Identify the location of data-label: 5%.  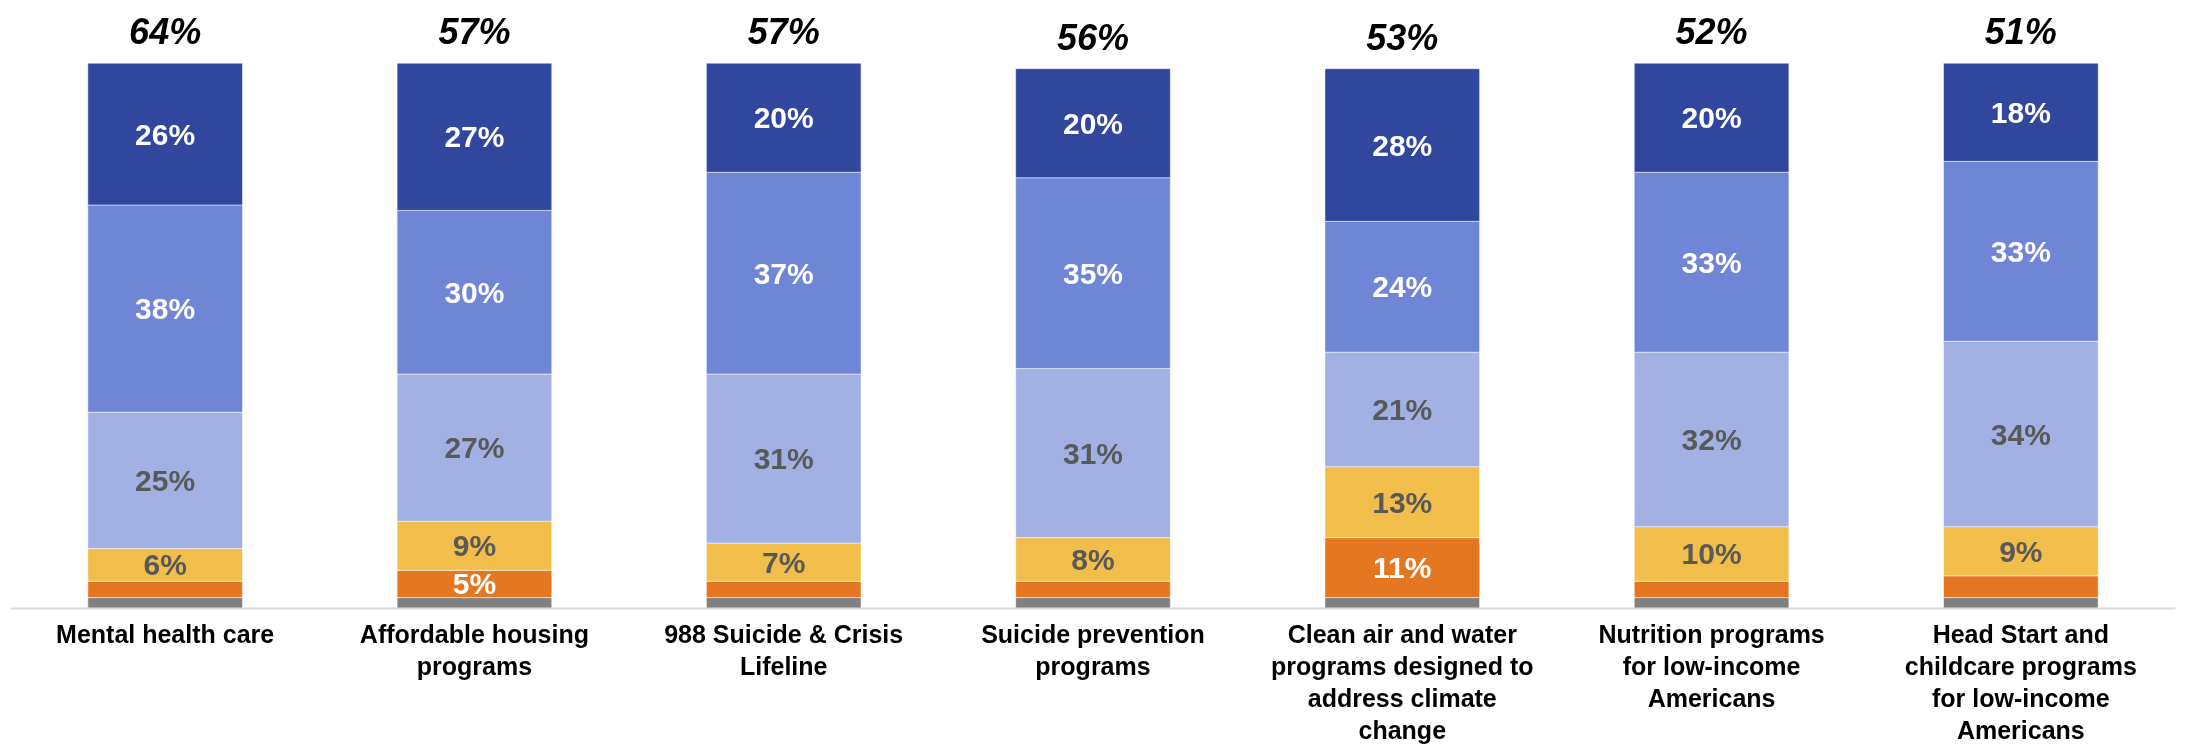
(474, 584).